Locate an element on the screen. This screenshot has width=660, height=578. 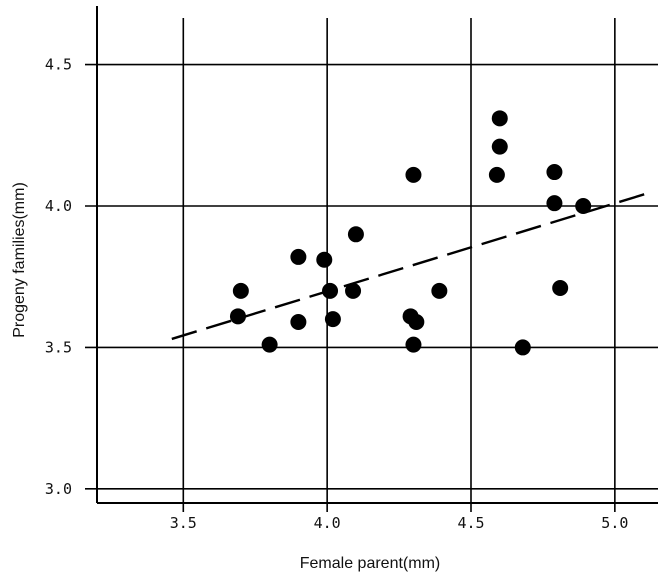
y-tick-label: 3.5 is located at coordinates (58, 347).